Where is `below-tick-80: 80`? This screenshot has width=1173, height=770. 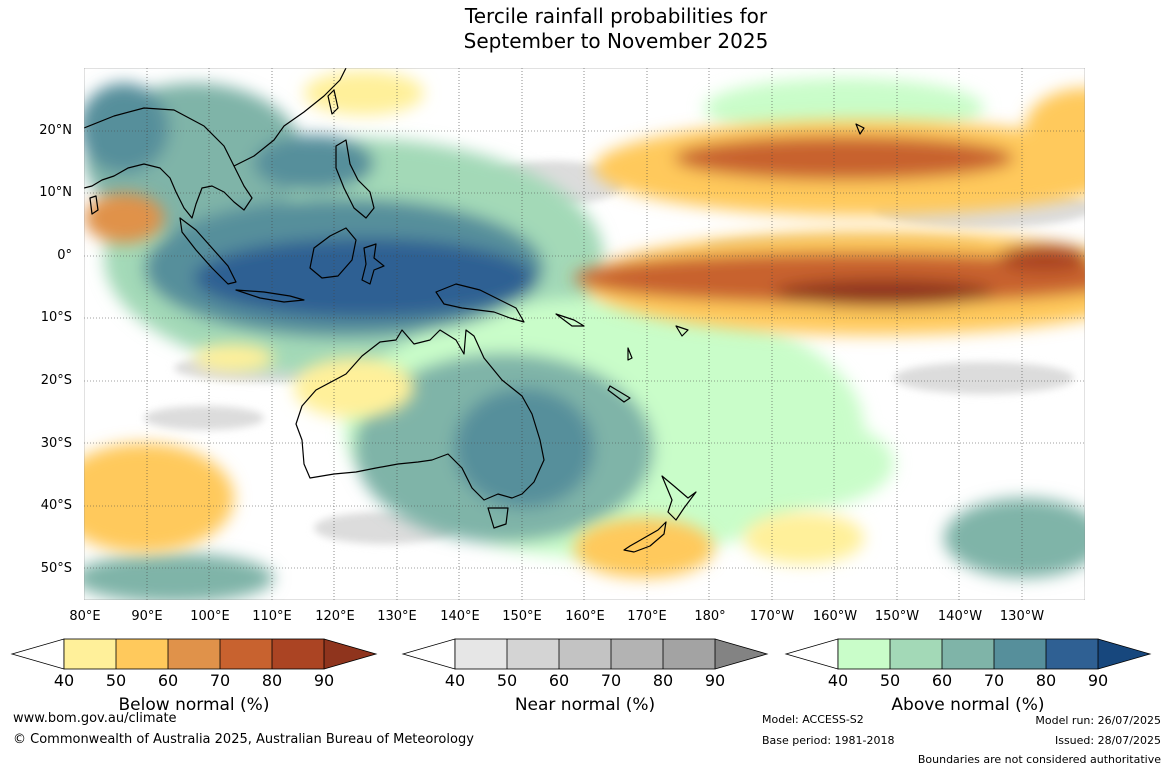 below-tick-80: 80 is located at coordinates (272, 680).